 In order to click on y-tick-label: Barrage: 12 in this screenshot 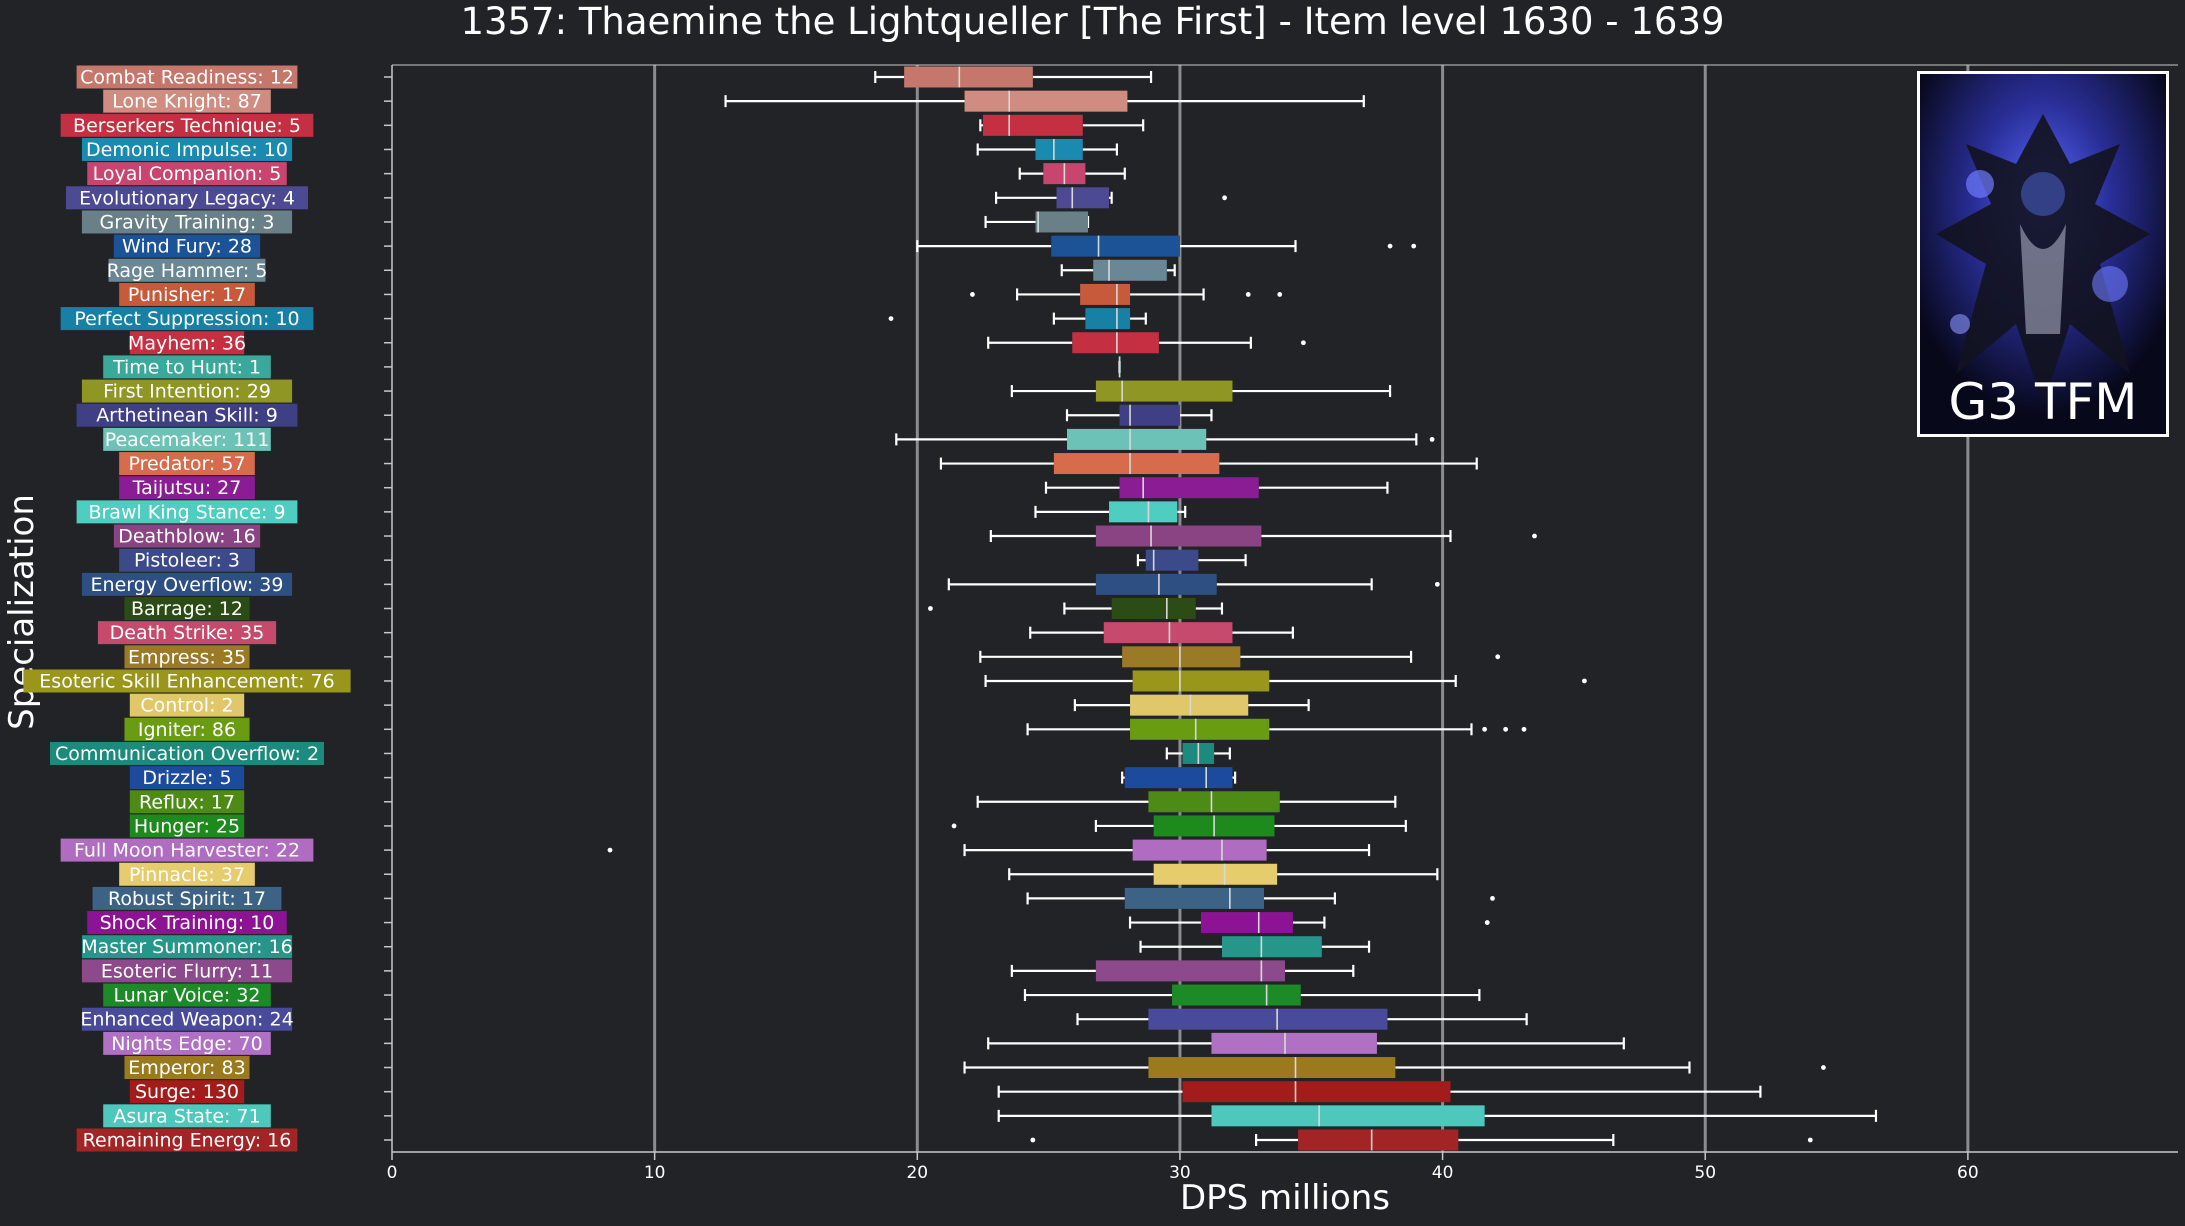, I will do `click(187, 609)`.